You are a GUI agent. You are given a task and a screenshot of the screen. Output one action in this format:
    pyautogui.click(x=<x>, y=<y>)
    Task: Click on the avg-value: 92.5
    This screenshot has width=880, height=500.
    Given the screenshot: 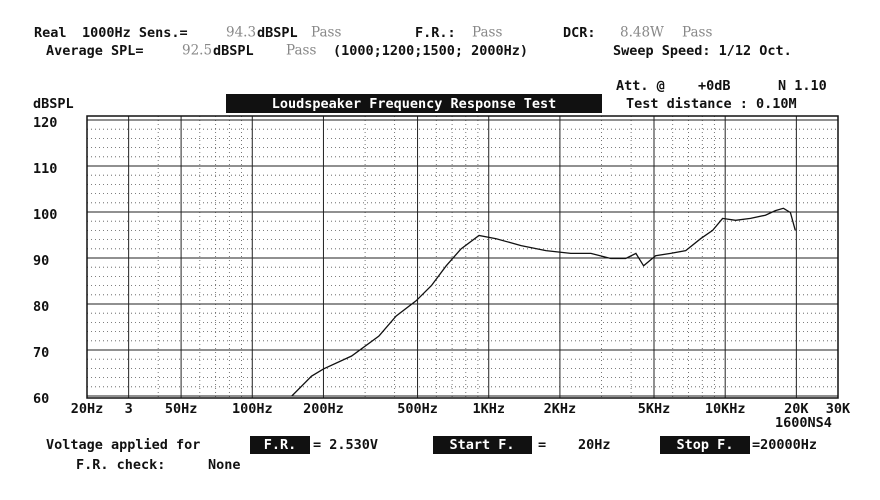 What is the action you would take?
    pyautogui.click(x=197, y=51)
    